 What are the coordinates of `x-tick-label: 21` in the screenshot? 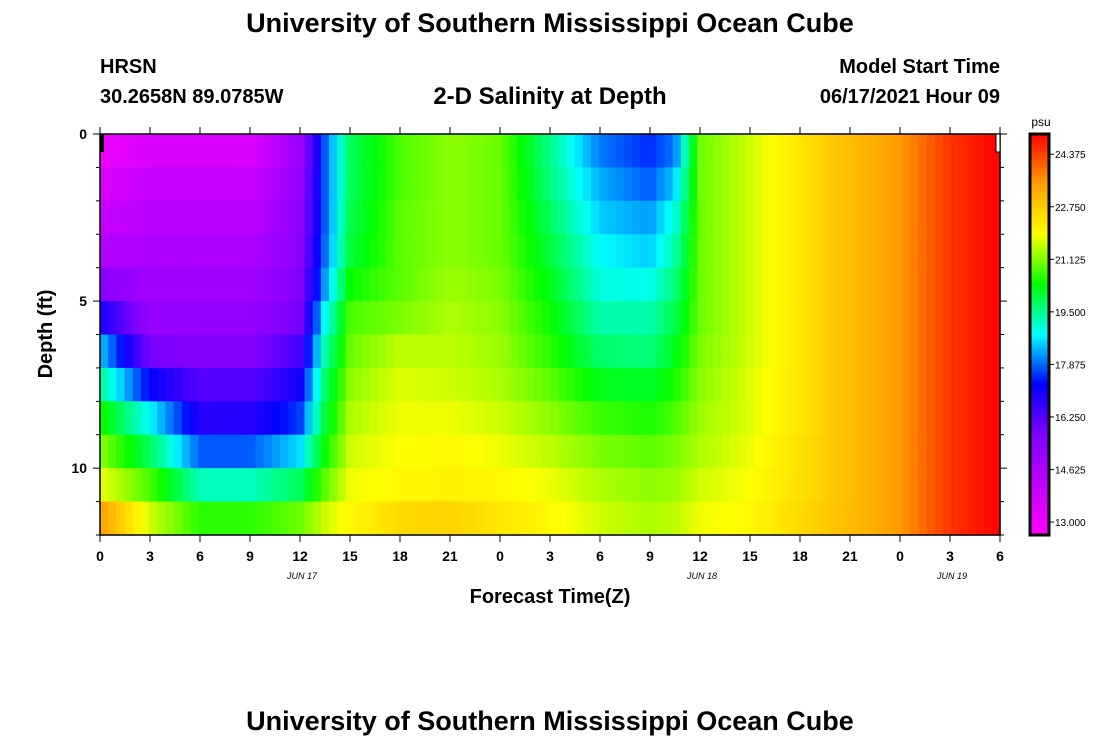 It's located at (450, 556).